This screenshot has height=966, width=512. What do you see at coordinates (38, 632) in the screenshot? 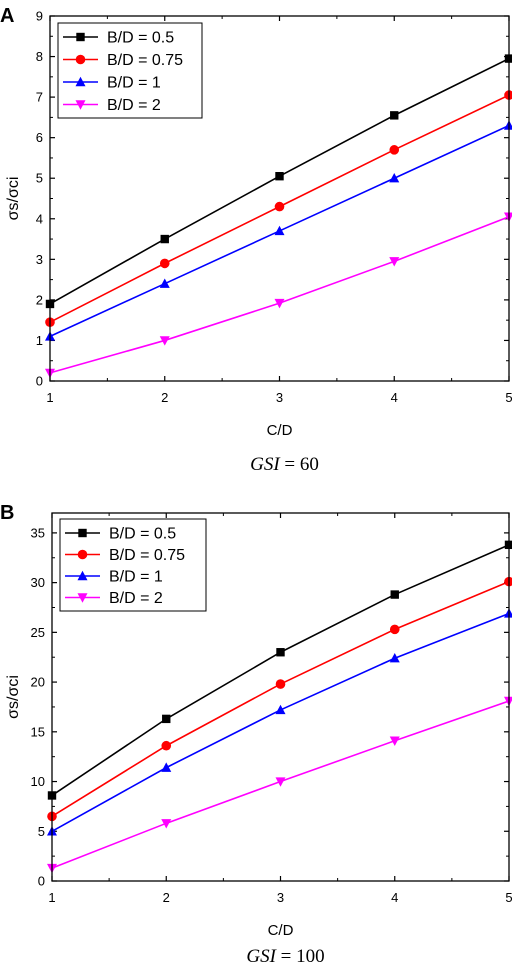
I see `y-tick-label: 25` at bounding box center [38, 632].